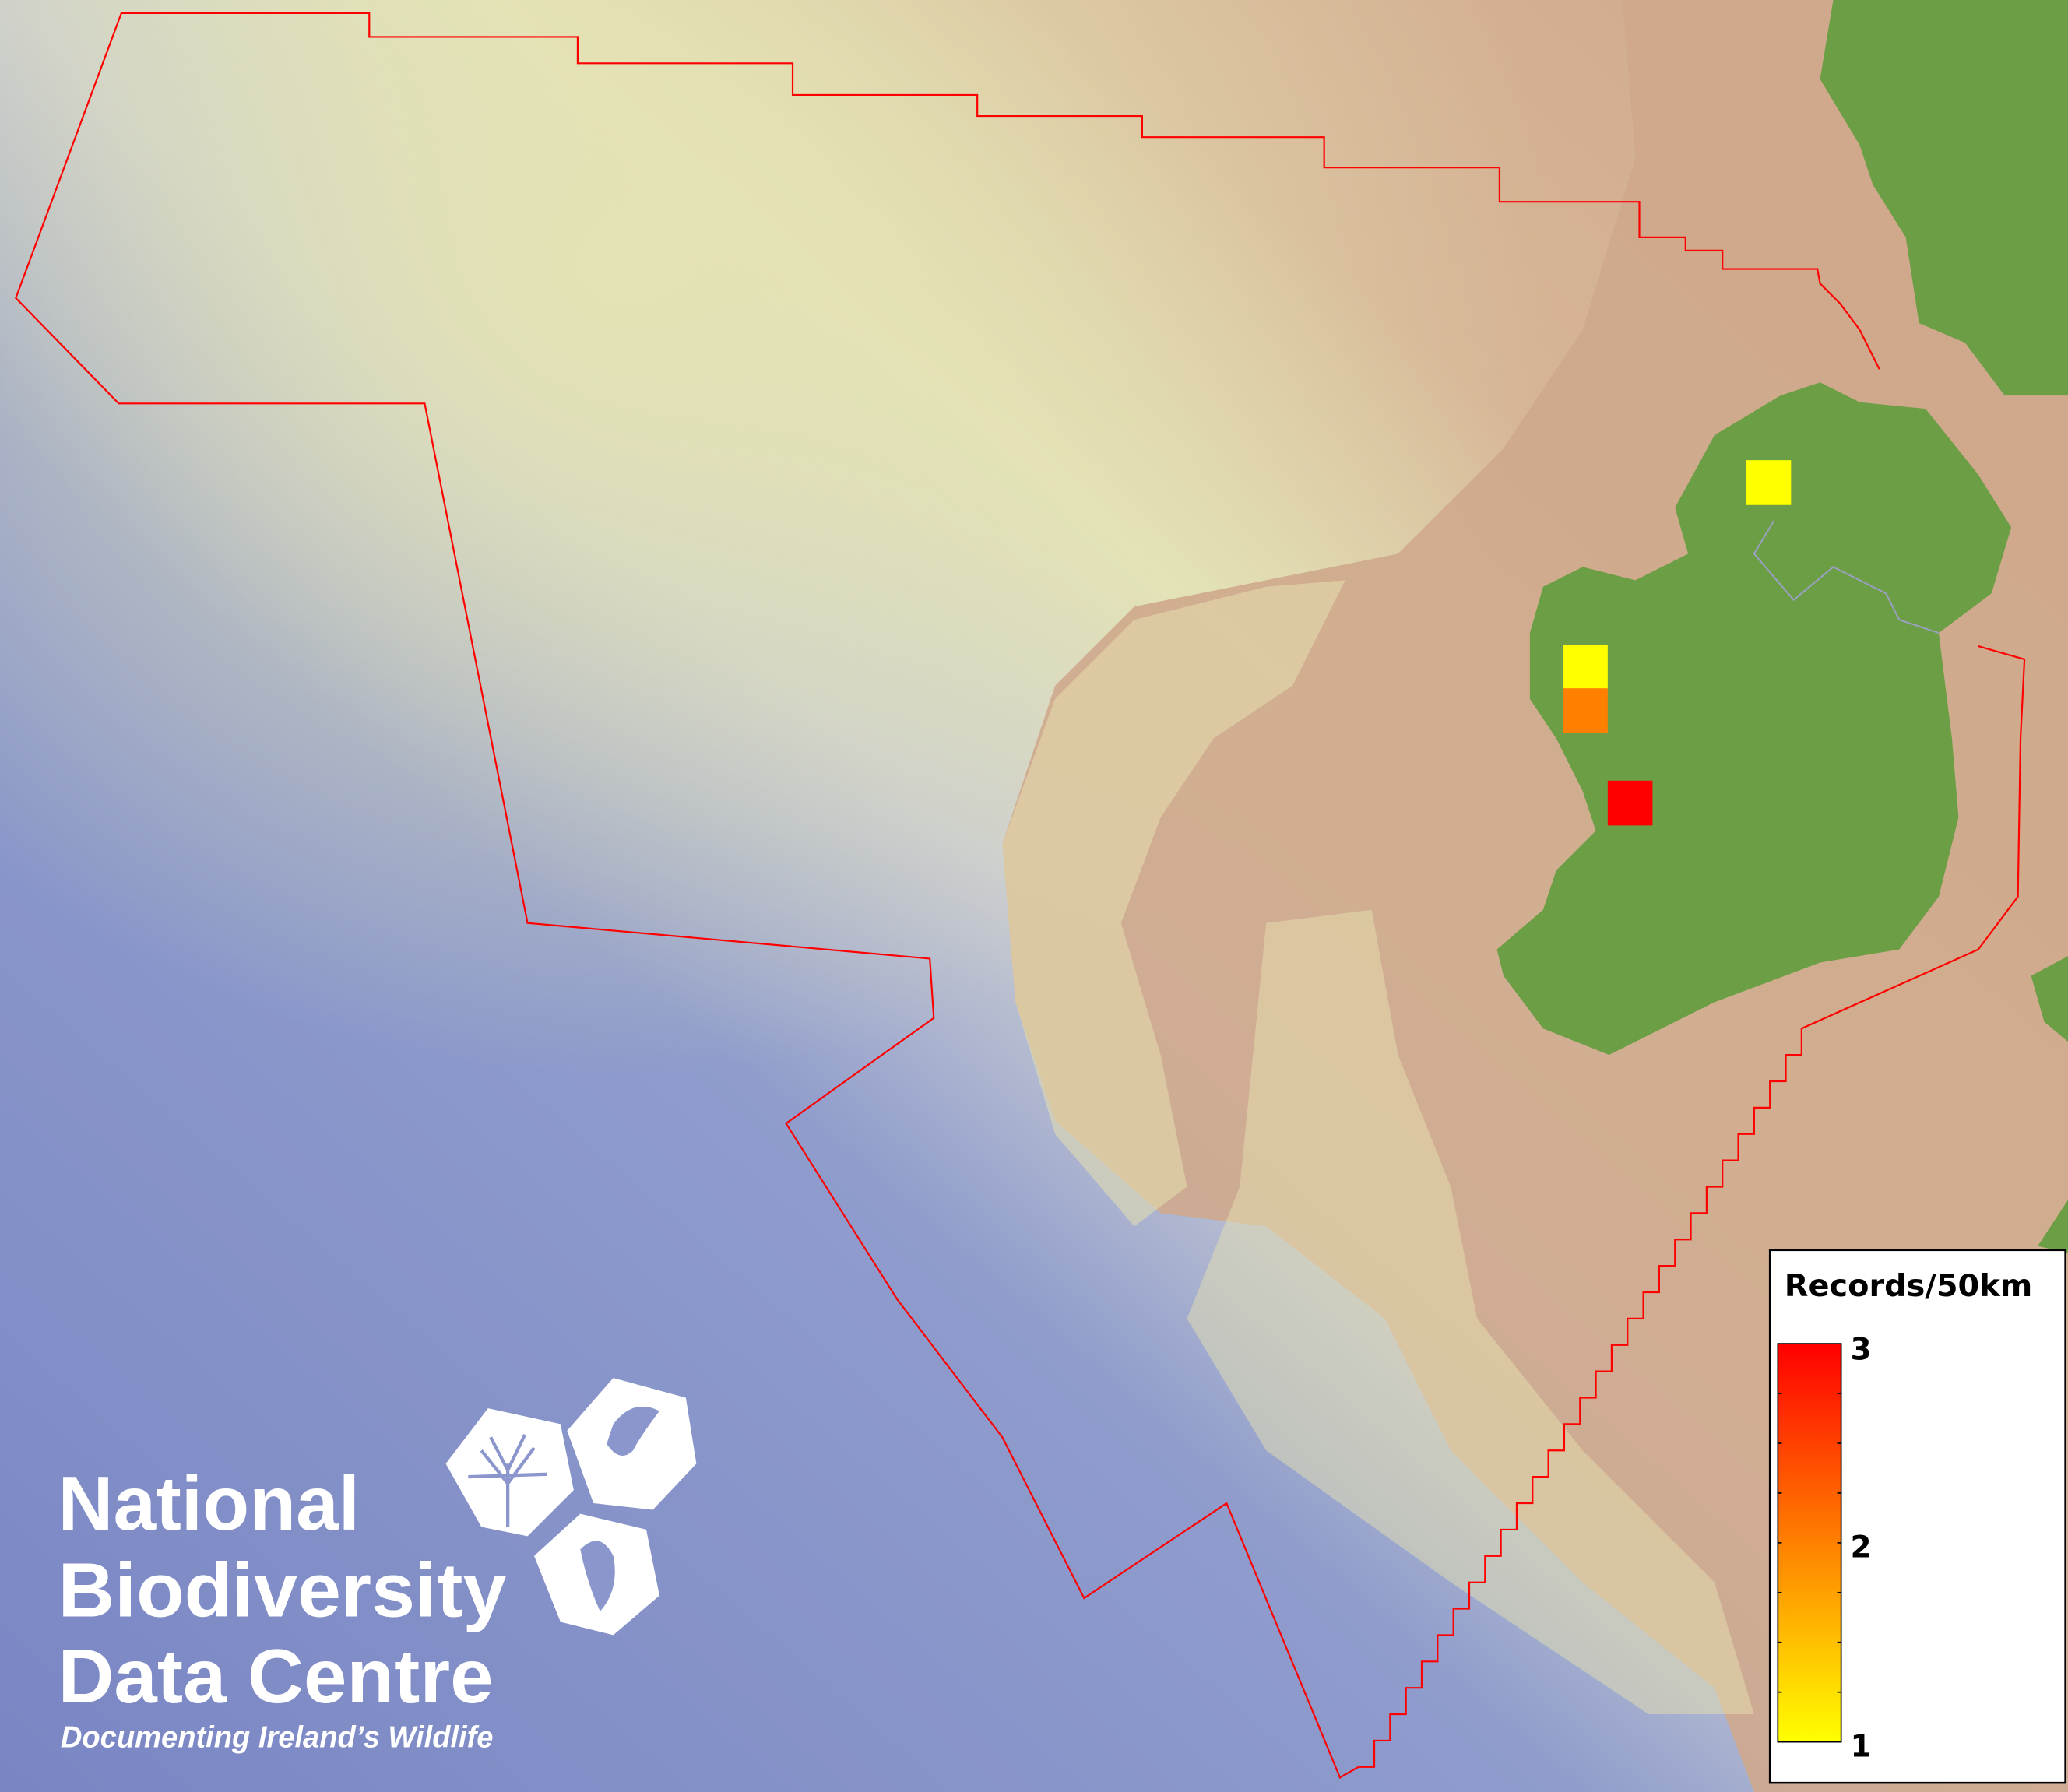 The image size is (2068, 1792). What do you see at coordinates (1470, 1312) in the screenshot?
I see `southern-shelf` at bounding box center [1470, 1312].